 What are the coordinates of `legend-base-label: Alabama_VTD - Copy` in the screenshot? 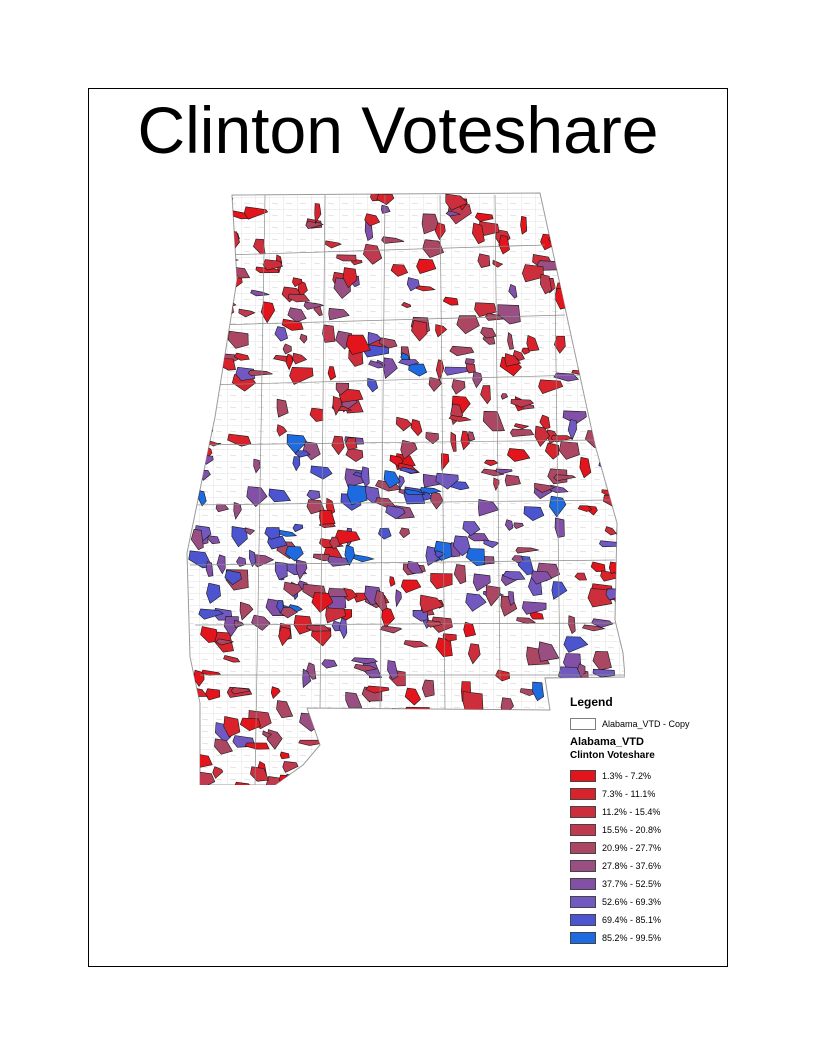 It's located at (646, 724).